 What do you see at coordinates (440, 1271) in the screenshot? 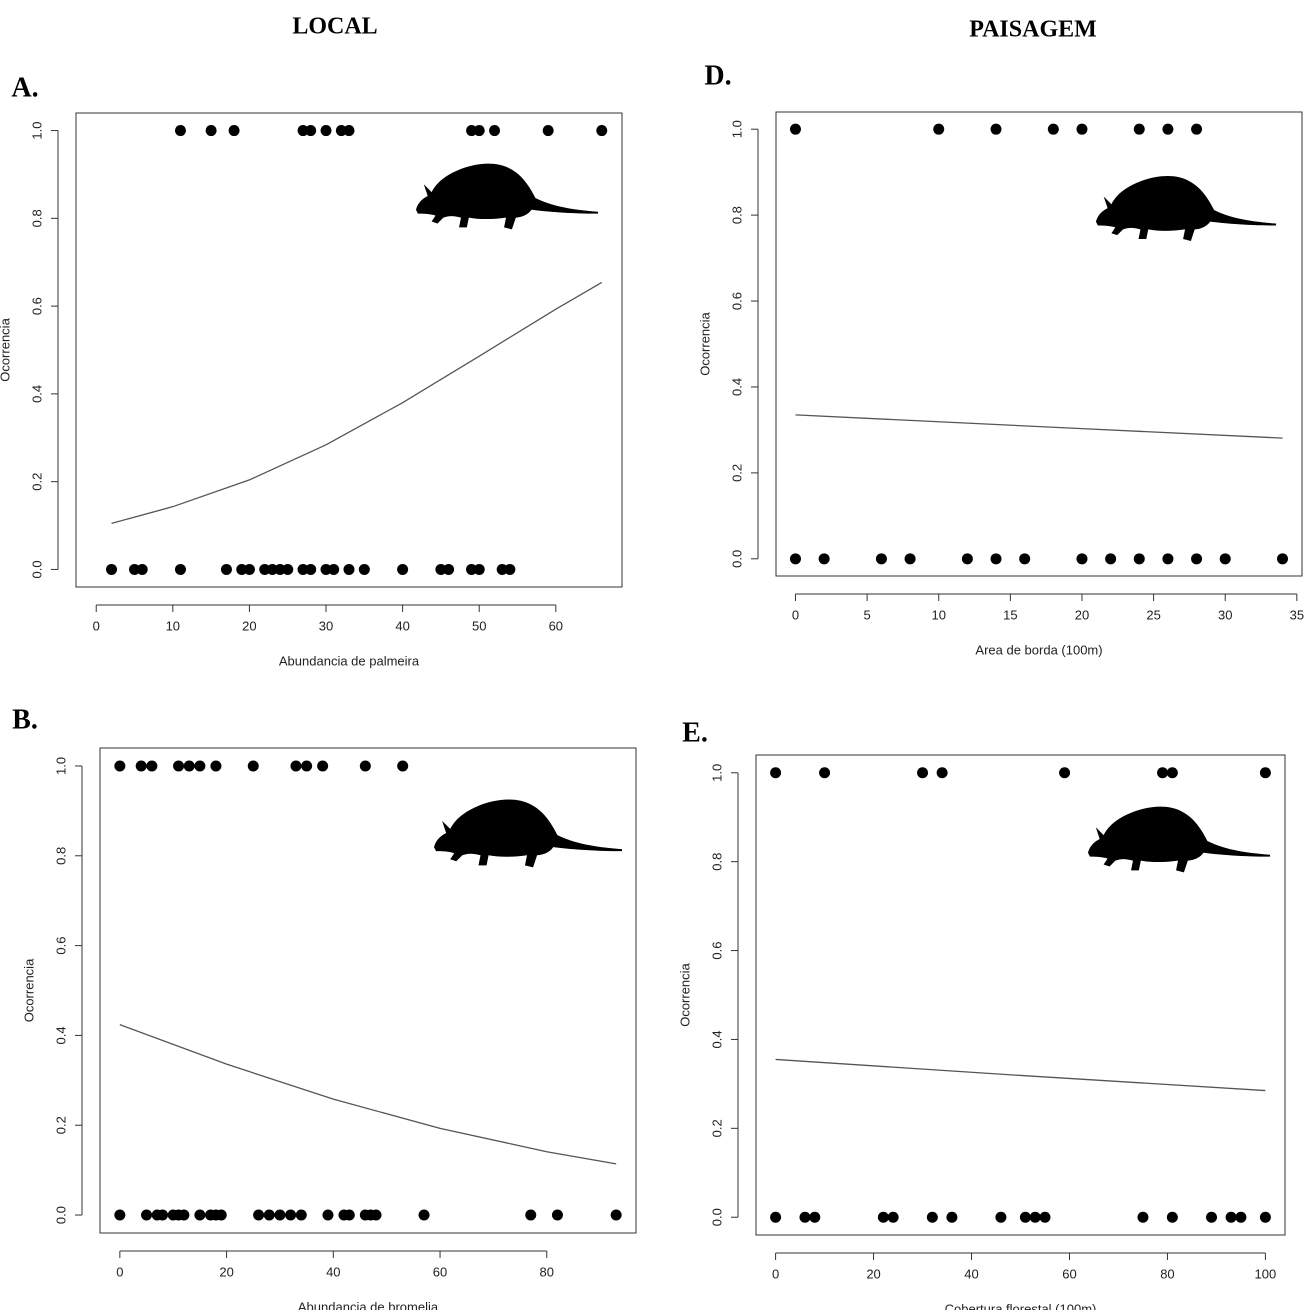
I see `x-tick-label: 60` at bounding box center [440, 1271].